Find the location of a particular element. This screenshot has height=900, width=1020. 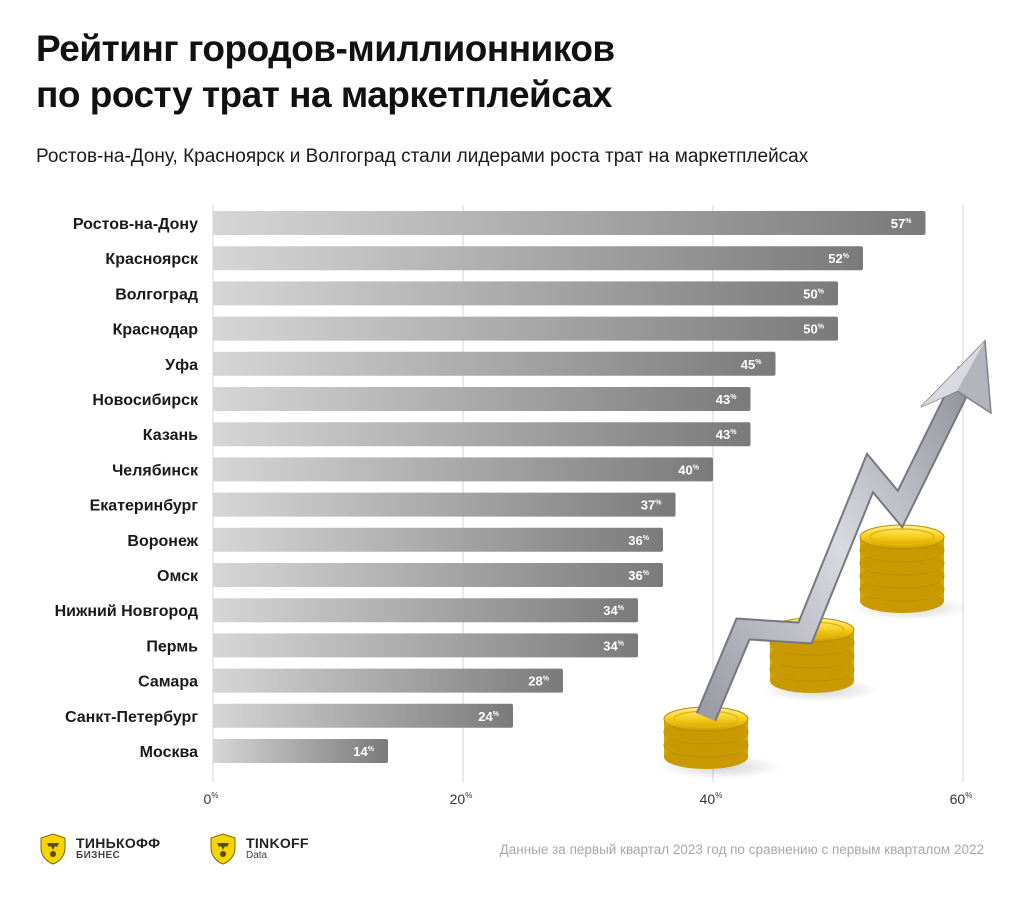

category-label: Москва is located at coordinates (169, 752).